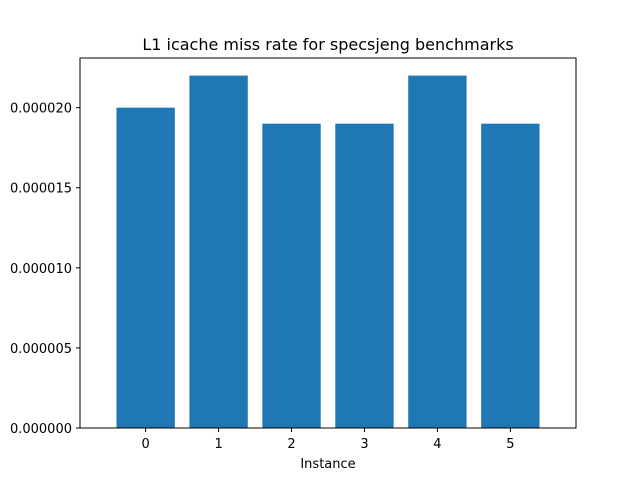  Describe the element at coordinates (41, 429) in the screenshot. I see `y-tick-label-0: 0.000000` at that location.